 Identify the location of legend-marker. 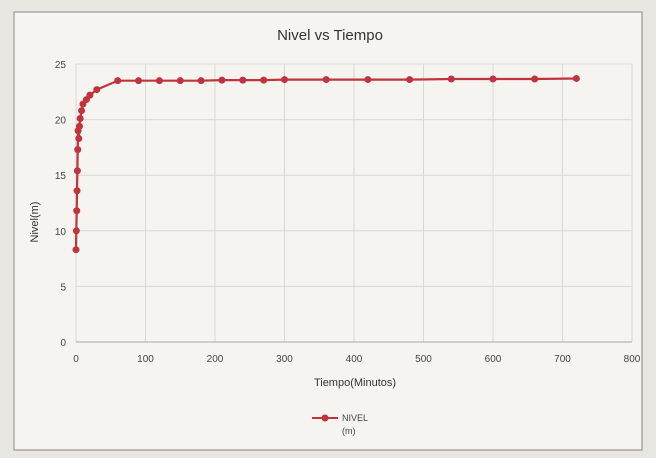
(325, 418).